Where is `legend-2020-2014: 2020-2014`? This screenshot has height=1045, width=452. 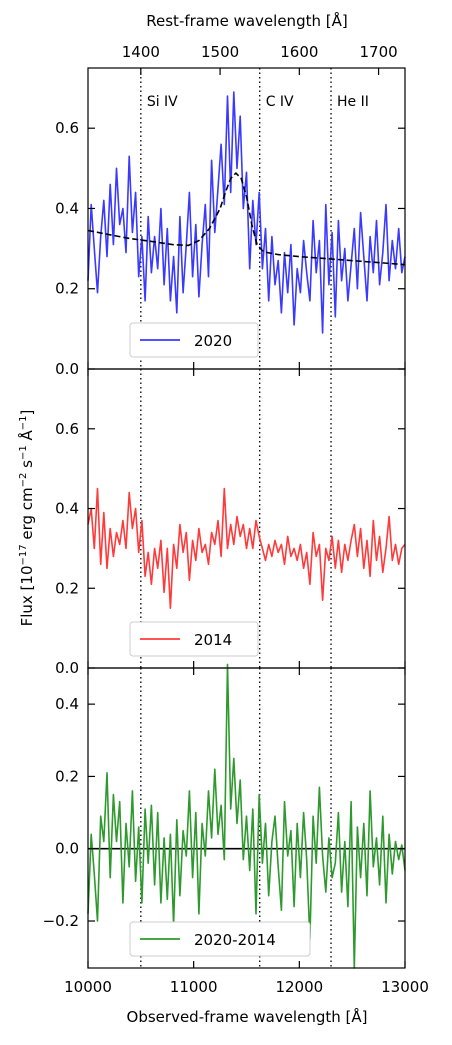
legend-2020-2014: 2020-2014 is located at coordinates (220, 939).